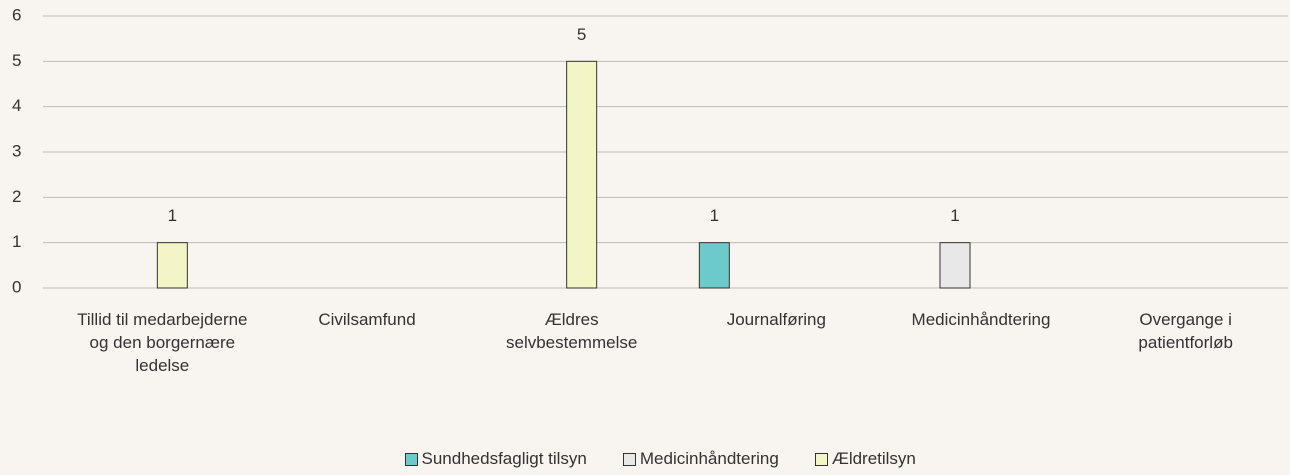 This screenshot has width=1290, height=475. What do you see at coordinates (571, 331) in the screenshot?
I see `x-tick-label: Ældres selvbestemmelse` at bounding box center [571, 331].